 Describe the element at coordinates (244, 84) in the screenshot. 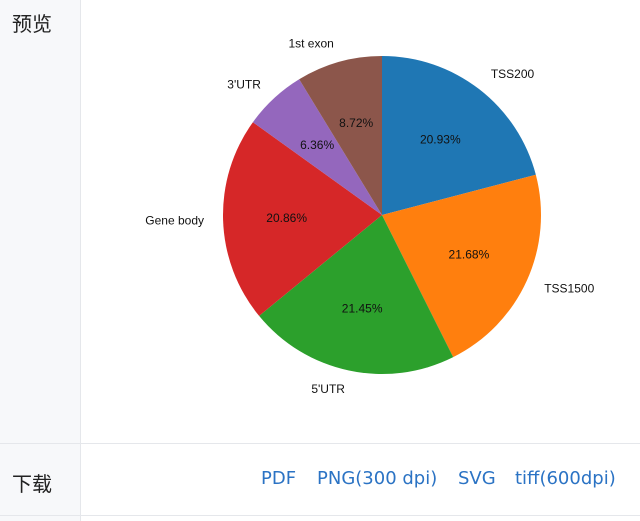

I see `pie-category-label-3-utr: 3'UTR` at that location.